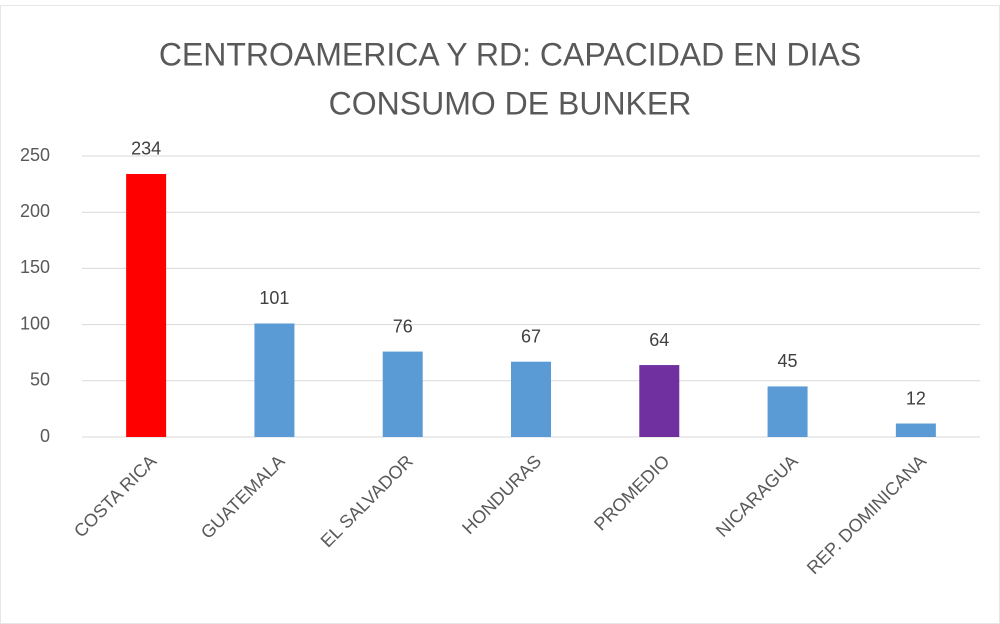 Image resolution: width=1000 pixels, height=624 pixels. What do you see at coordinates (40, 380) in the screenshot?
I see `y-tick-label: 50` at bounding box center [40, 380].